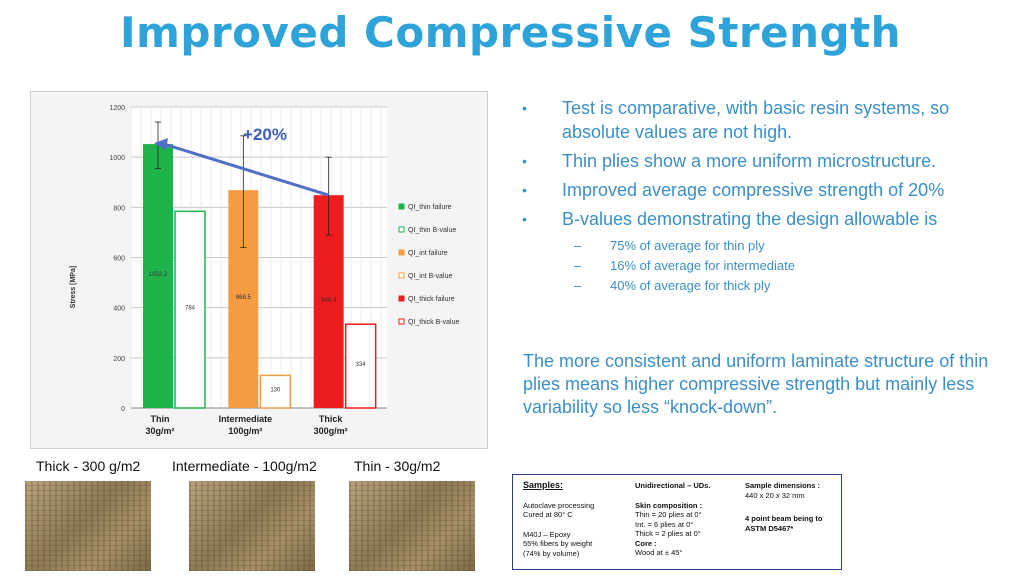 Image resolution: width=1021 pixels, height=576 pixels. I want to click on y-tick-label-200: 200, so click(119, 359).